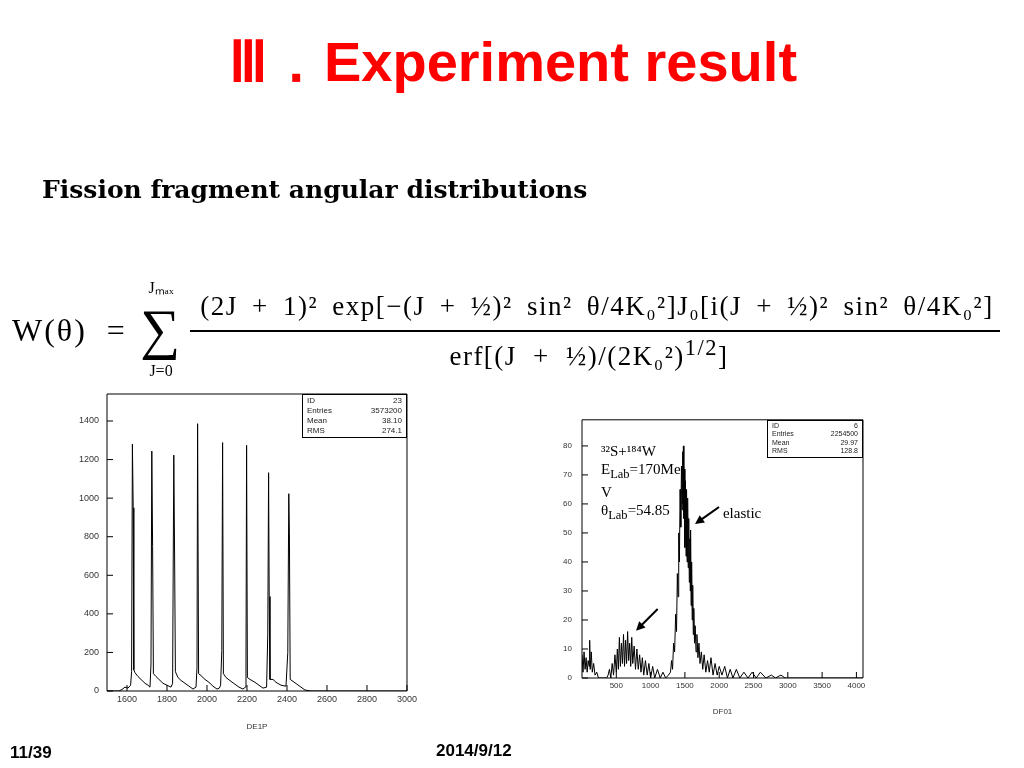 The height and width of the screenshot is (768, 1024). I want to click on annotation: Mean 38.10, so click(354, 421).